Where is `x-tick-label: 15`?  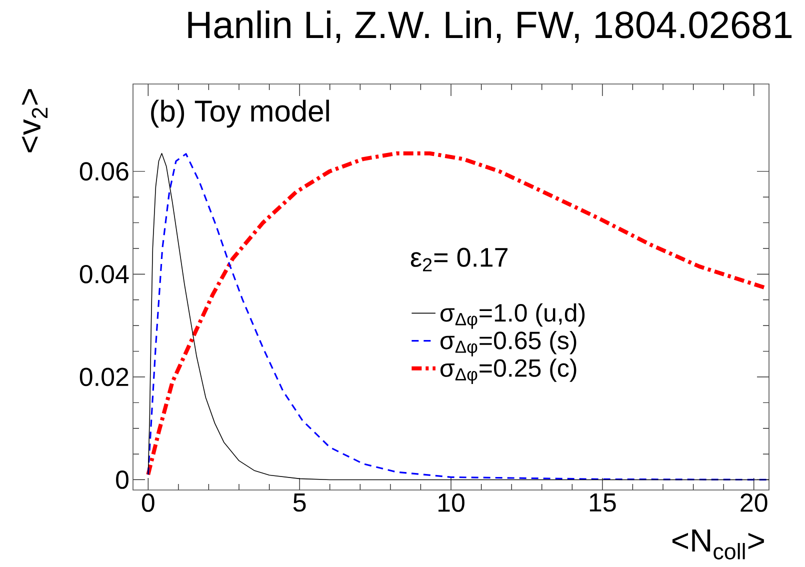 x-tick-label: 15 is located at coordinates (603, 503).